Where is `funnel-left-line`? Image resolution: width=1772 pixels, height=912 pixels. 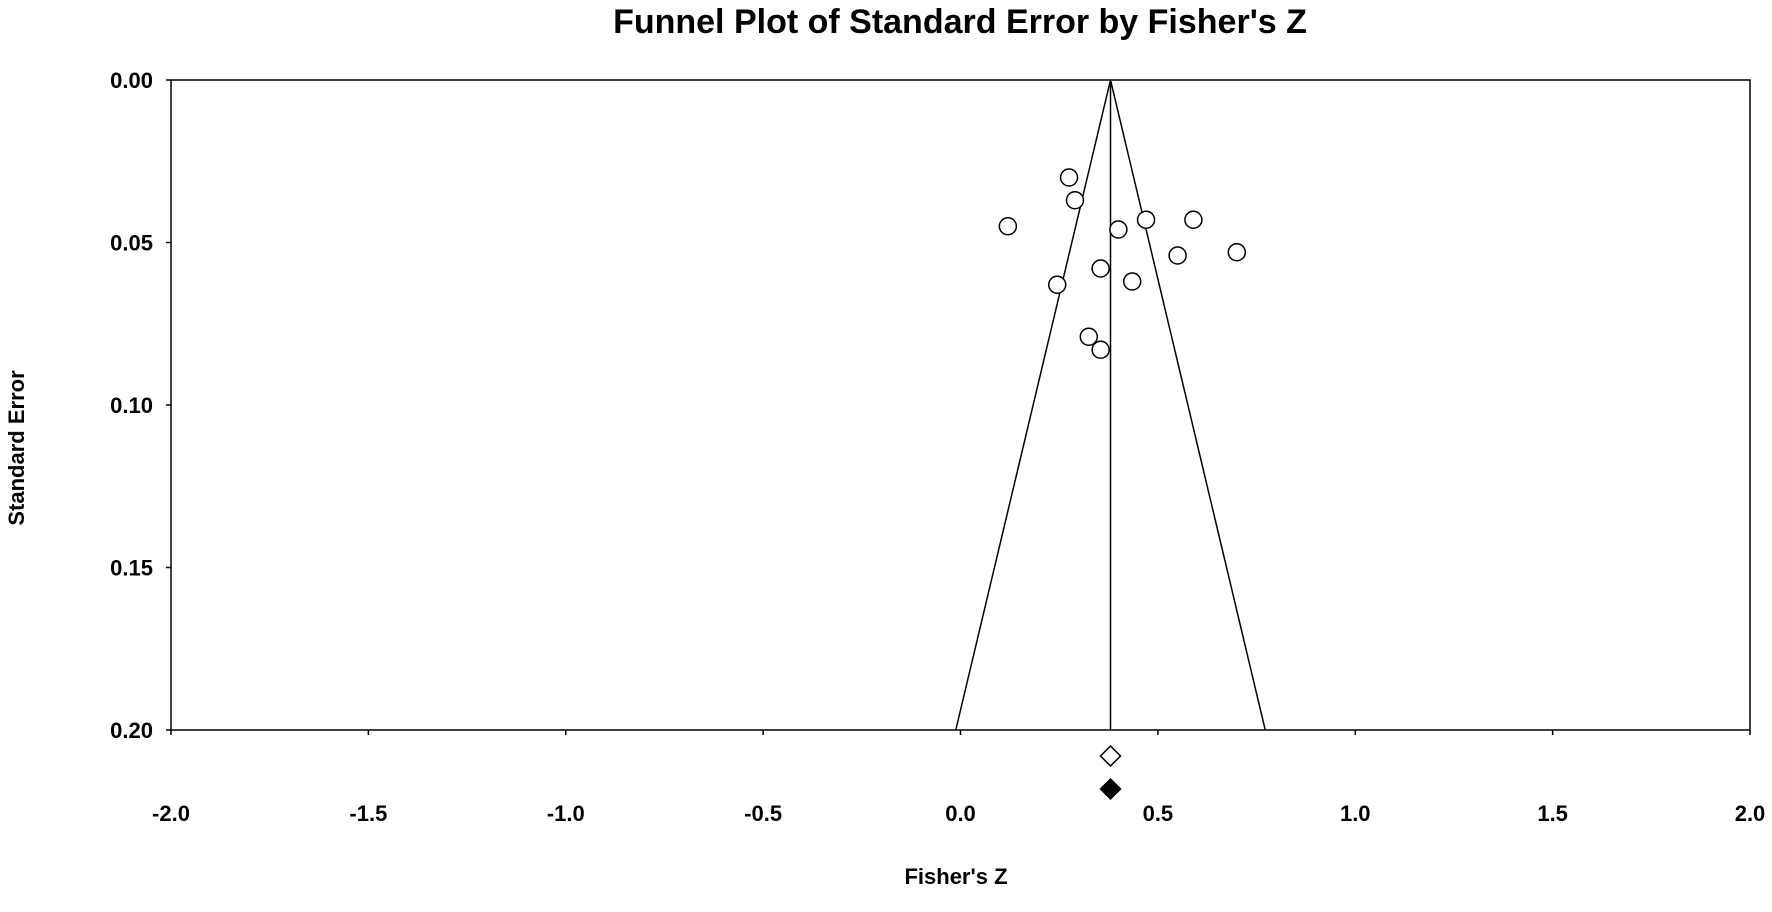 funnel-left-line is located at coordinates (1033, 405).